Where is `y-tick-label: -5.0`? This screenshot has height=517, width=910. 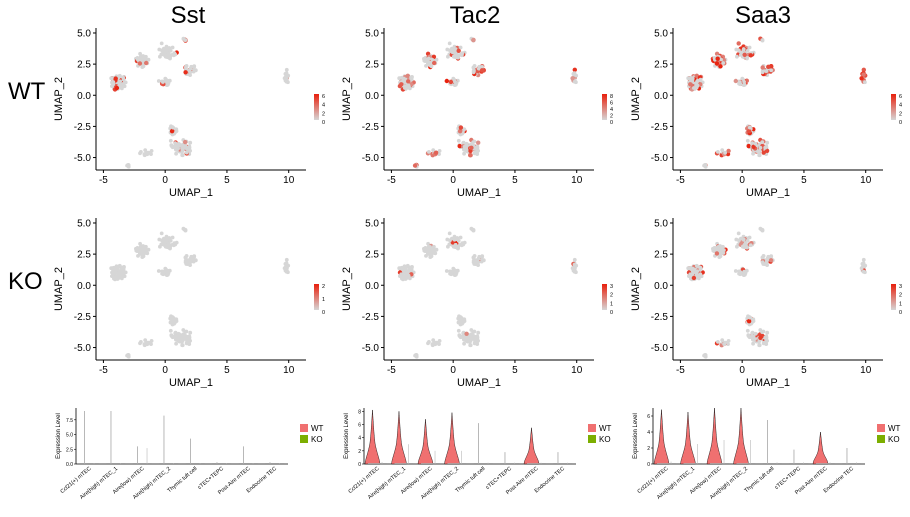
y-tick-label: -5.0 is located at coordinates (660, 158).